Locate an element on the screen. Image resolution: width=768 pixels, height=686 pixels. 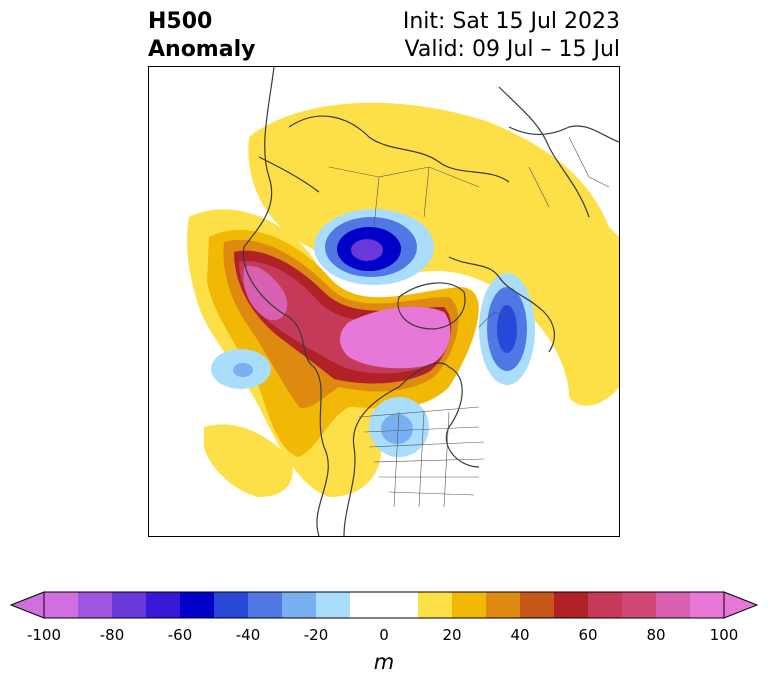
colorbar-bins is located at coordinates (384, 605).